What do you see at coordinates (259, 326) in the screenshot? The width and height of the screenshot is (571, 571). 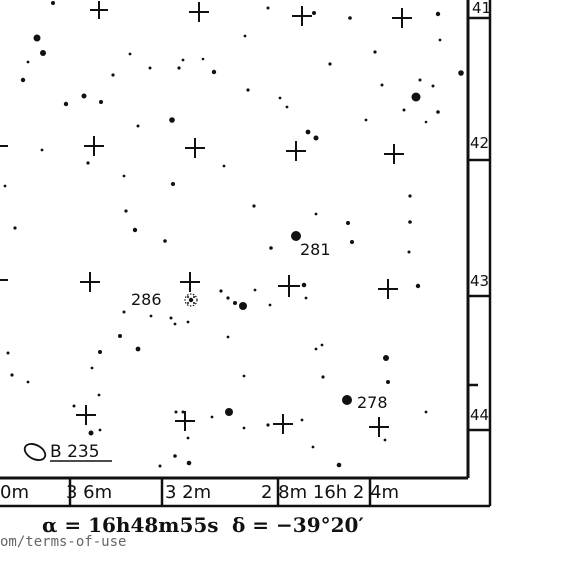 I see `object-labels: 281 286 278` at bounding box center [259, 326].